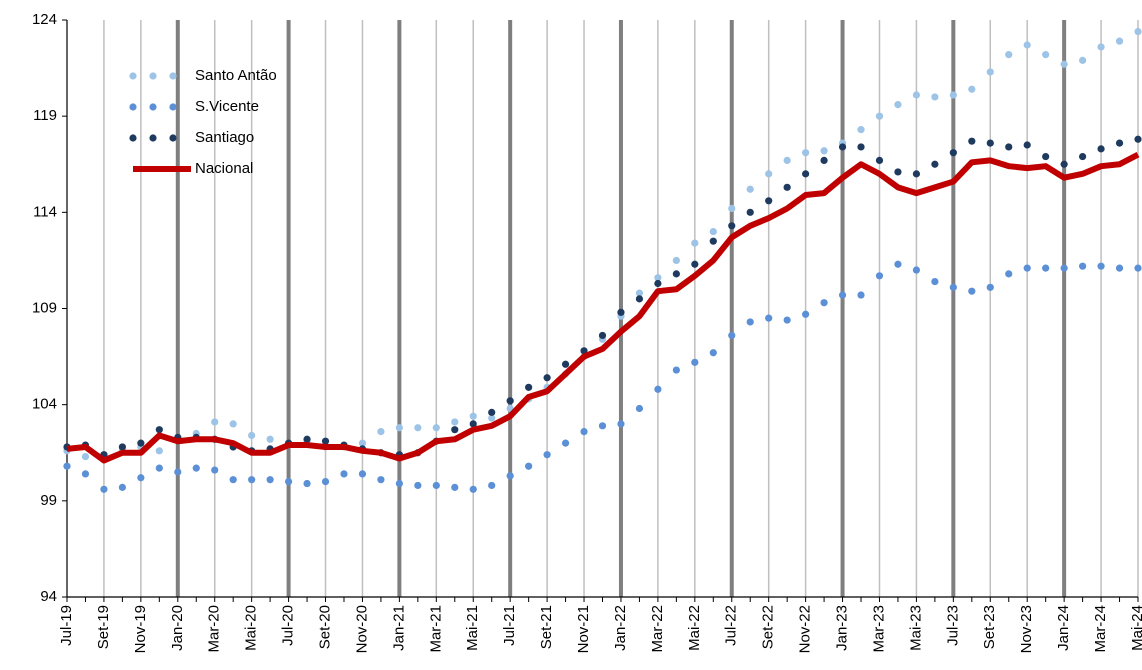  What do you see at coordinates (842, 628) in the screenshot?
I see `x-tick-label: Jan-23` at bounding box center [842, 628].